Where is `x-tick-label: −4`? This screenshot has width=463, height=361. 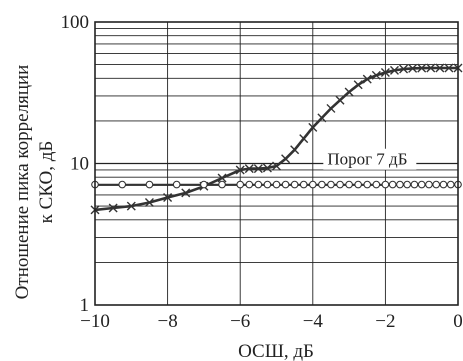 x-tick-label: −4 is located at coordinates (313, 321).